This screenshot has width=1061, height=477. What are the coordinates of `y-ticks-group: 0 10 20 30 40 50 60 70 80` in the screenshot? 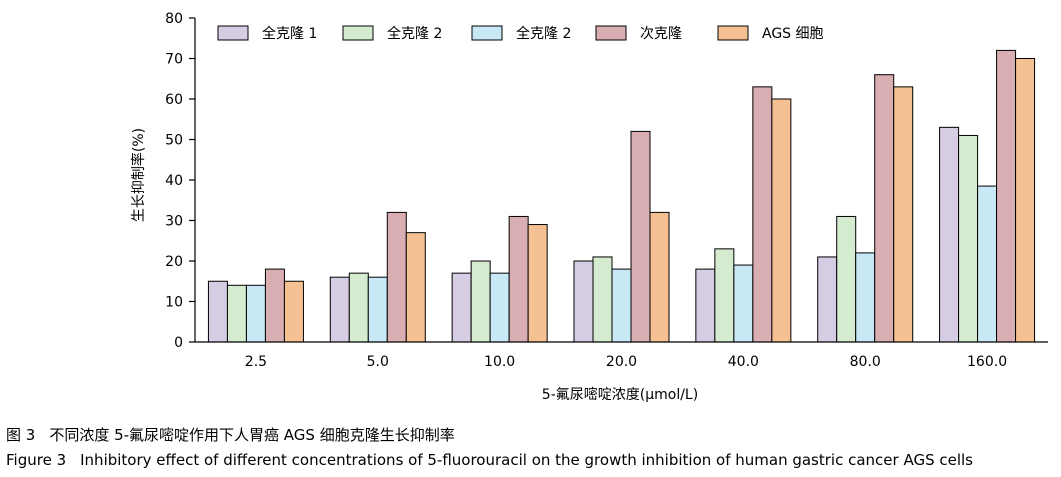 It's located at (180, 181).